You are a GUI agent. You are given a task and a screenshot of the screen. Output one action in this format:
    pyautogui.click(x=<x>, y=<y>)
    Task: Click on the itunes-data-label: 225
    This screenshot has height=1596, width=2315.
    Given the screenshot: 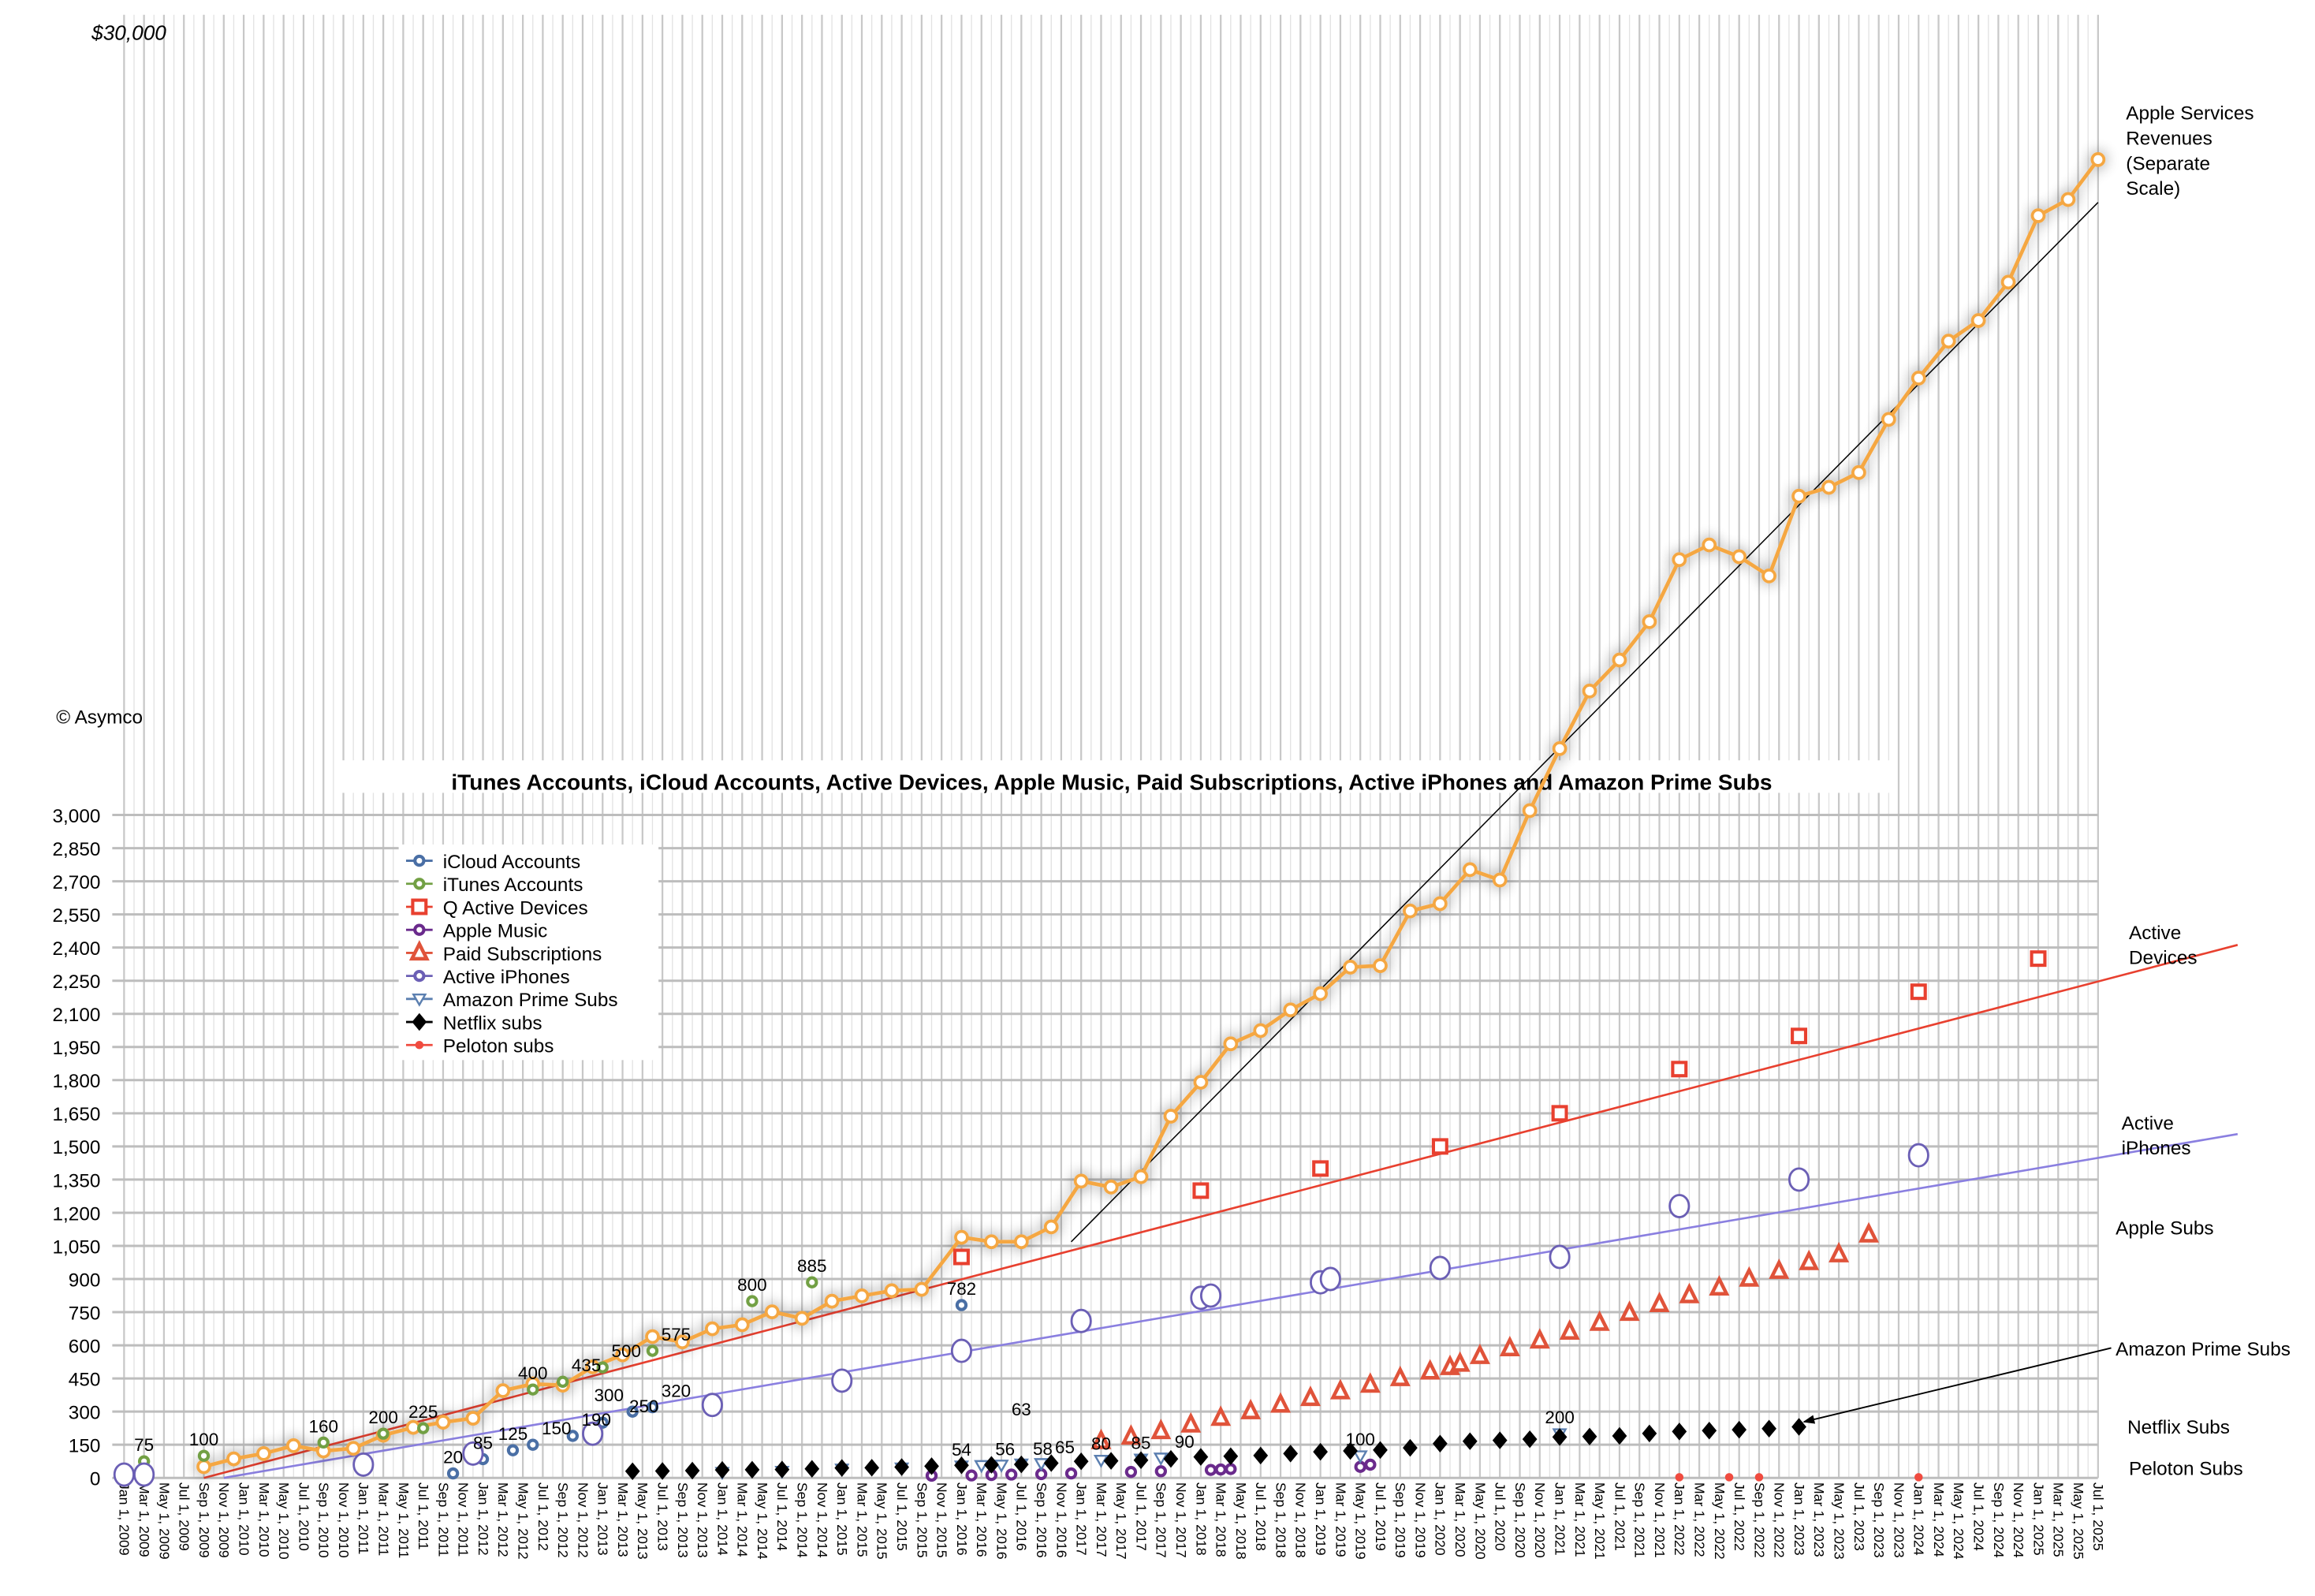 What is the action you would take?
    pyautogui.click(x=423, y=1412)
    